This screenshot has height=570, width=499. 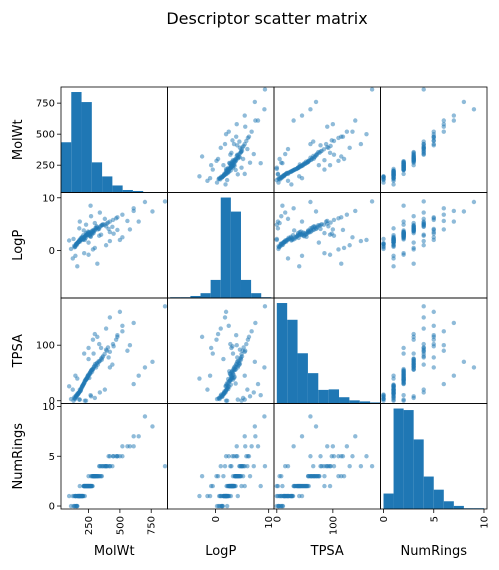 What do you see at coordinates (327, 551) in the screenshot?
I see `x-axis-label-tpsa: TPSA` at bounding box center [327, 551].